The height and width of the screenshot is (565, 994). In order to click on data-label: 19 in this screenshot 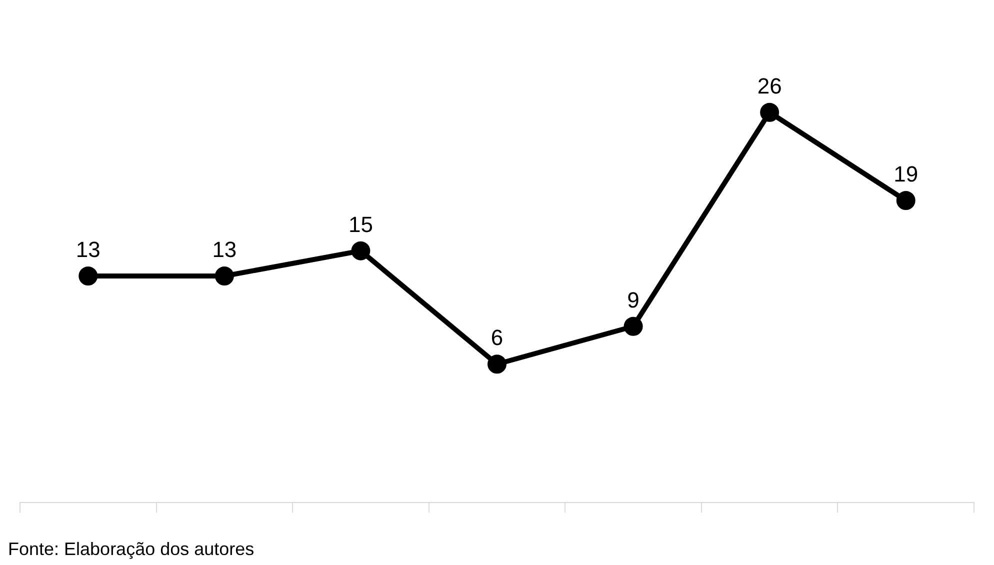, I will do `click(906, 174)`.